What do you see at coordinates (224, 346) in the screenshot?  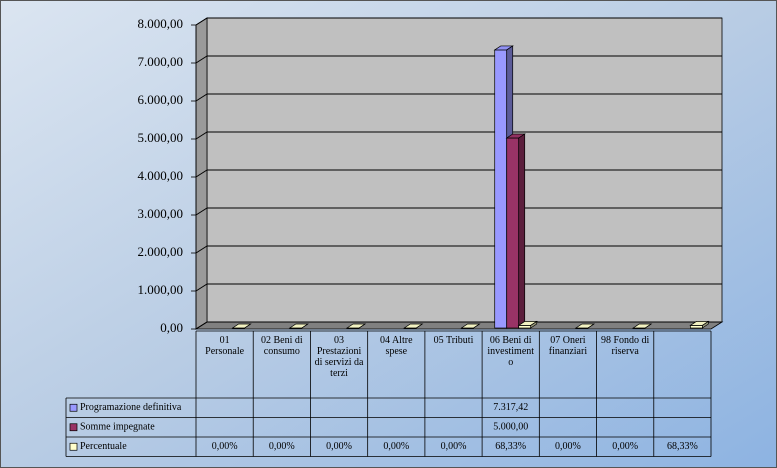 I see `x-tick-label: 01 Personale` at bounding box center [224, 346].